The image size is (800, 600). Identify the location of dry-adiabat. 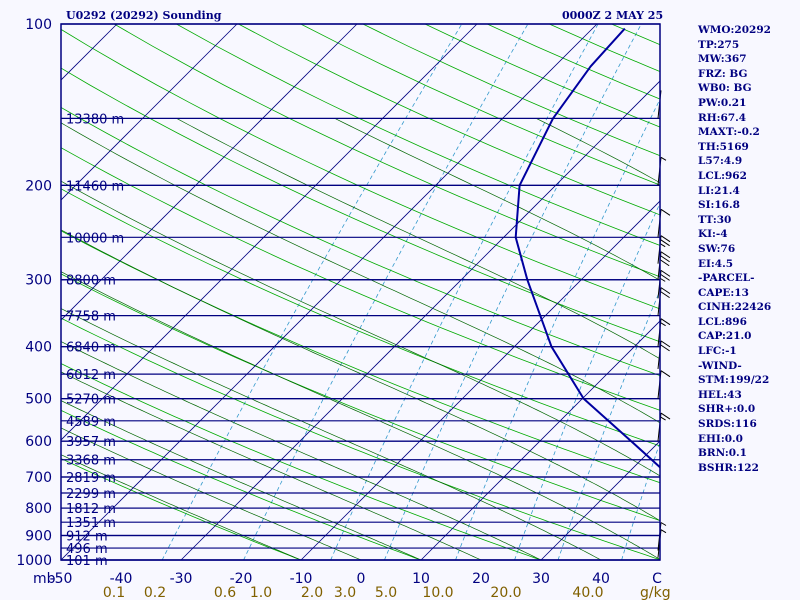
(241, 484).